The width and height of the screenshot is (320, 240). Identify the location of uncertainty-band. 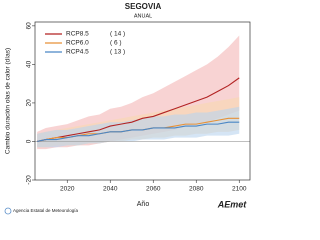
(138, 127).